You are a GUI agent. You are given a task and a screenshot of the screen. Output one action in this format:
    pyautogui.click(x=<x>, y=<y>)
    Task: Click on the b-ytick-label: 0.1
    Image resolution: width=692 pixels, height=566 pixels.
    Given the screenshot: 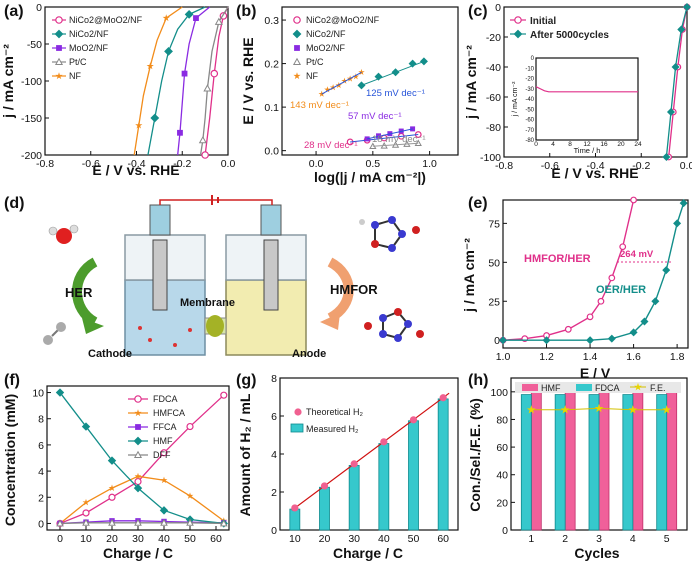 What is the action you would take?
    pyautogui.click(x=271, y=108)
    